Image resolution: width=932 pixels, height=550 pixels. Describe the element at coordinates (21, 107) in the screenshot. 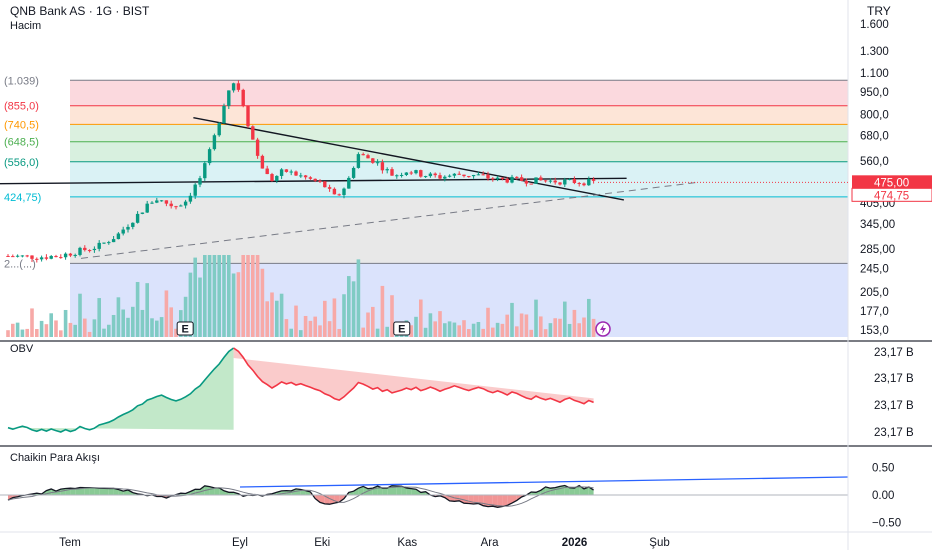

I see `fib-level-label: (855,0)` at that location.